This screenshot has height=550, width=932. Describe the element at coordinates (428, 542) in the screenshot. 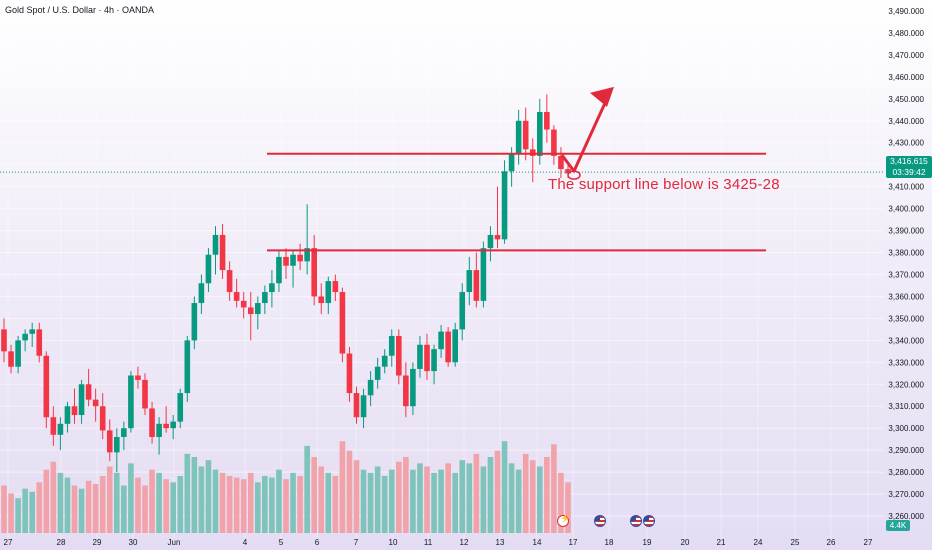

I see `x-tick-label: 11` at that location.